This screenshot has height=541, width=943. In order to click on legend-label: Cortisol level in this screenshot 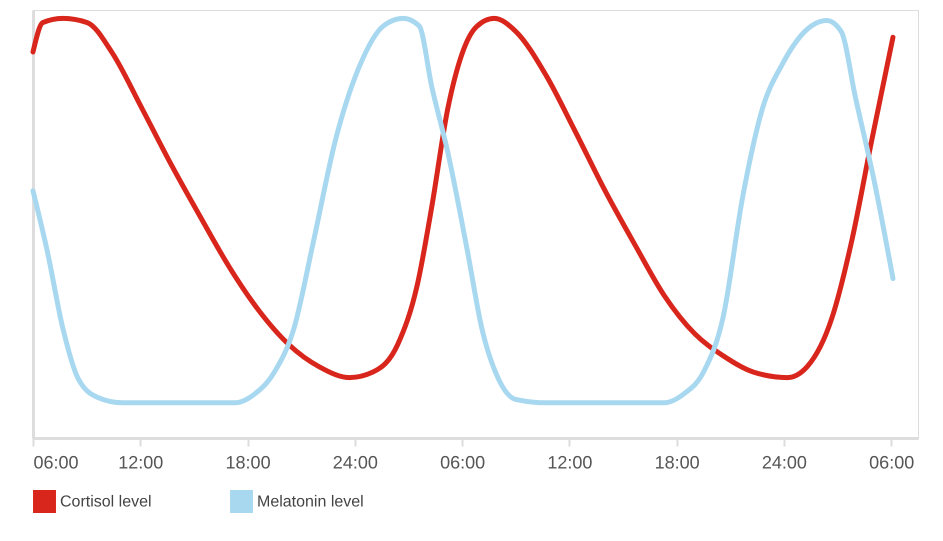, I will do `click(106, 502)`.